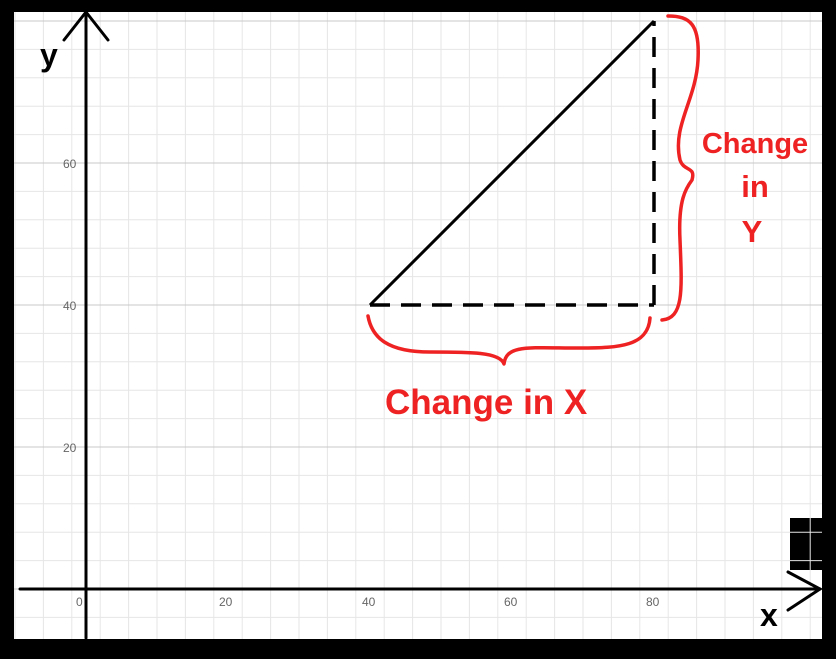  What do you see at coordinates (226, 602) in the screenshot?
I see `x-tick-label: 20` at bounding box center [226, 602].